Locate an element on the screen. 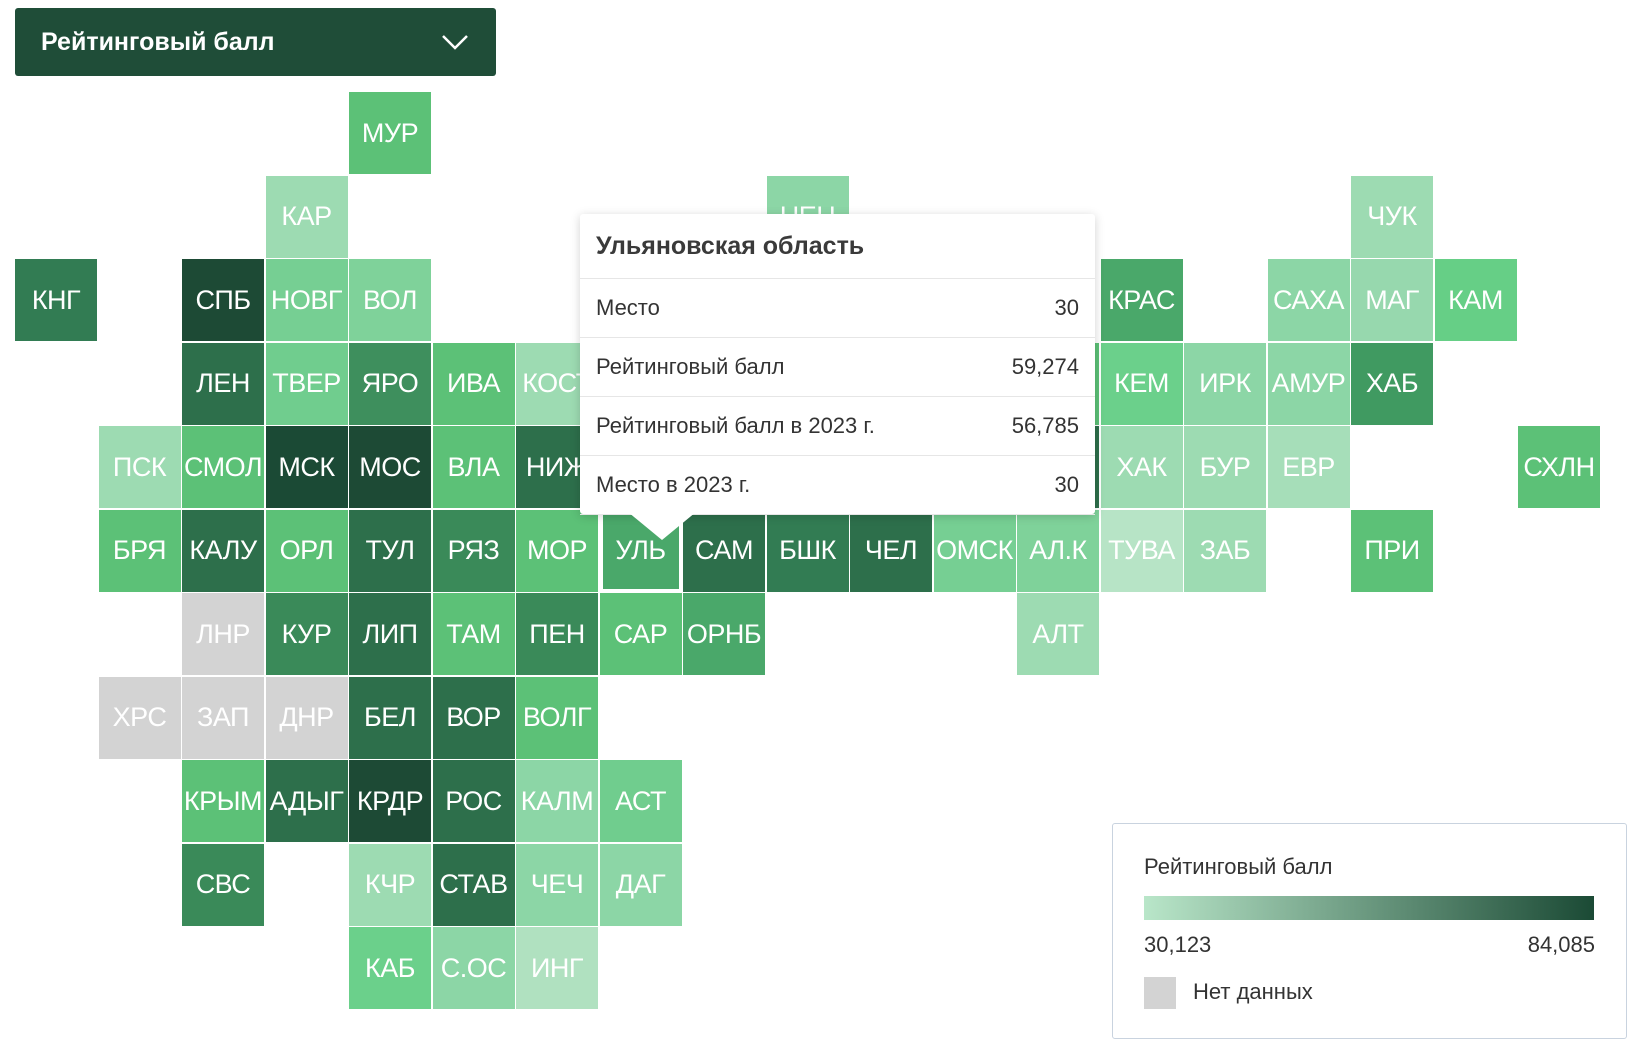 This screenshot has width=1642, height=1045. legend-title: Рейтинговый балл is located at coordinates (1238, 866).